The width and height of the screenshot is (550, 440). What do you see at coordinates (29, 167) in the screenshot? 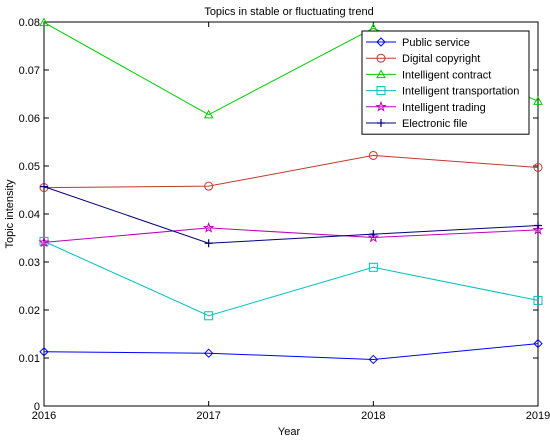
I see `y-tick-label: 0.05` at bounding box center [29, 167].